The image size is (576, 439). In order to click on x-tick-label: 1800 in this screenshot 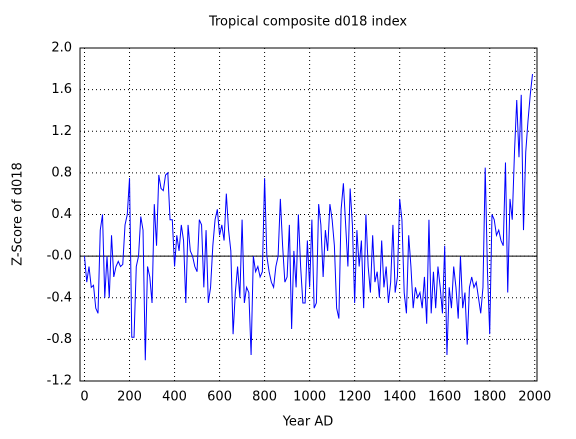, I will do `click(489, 397)`.